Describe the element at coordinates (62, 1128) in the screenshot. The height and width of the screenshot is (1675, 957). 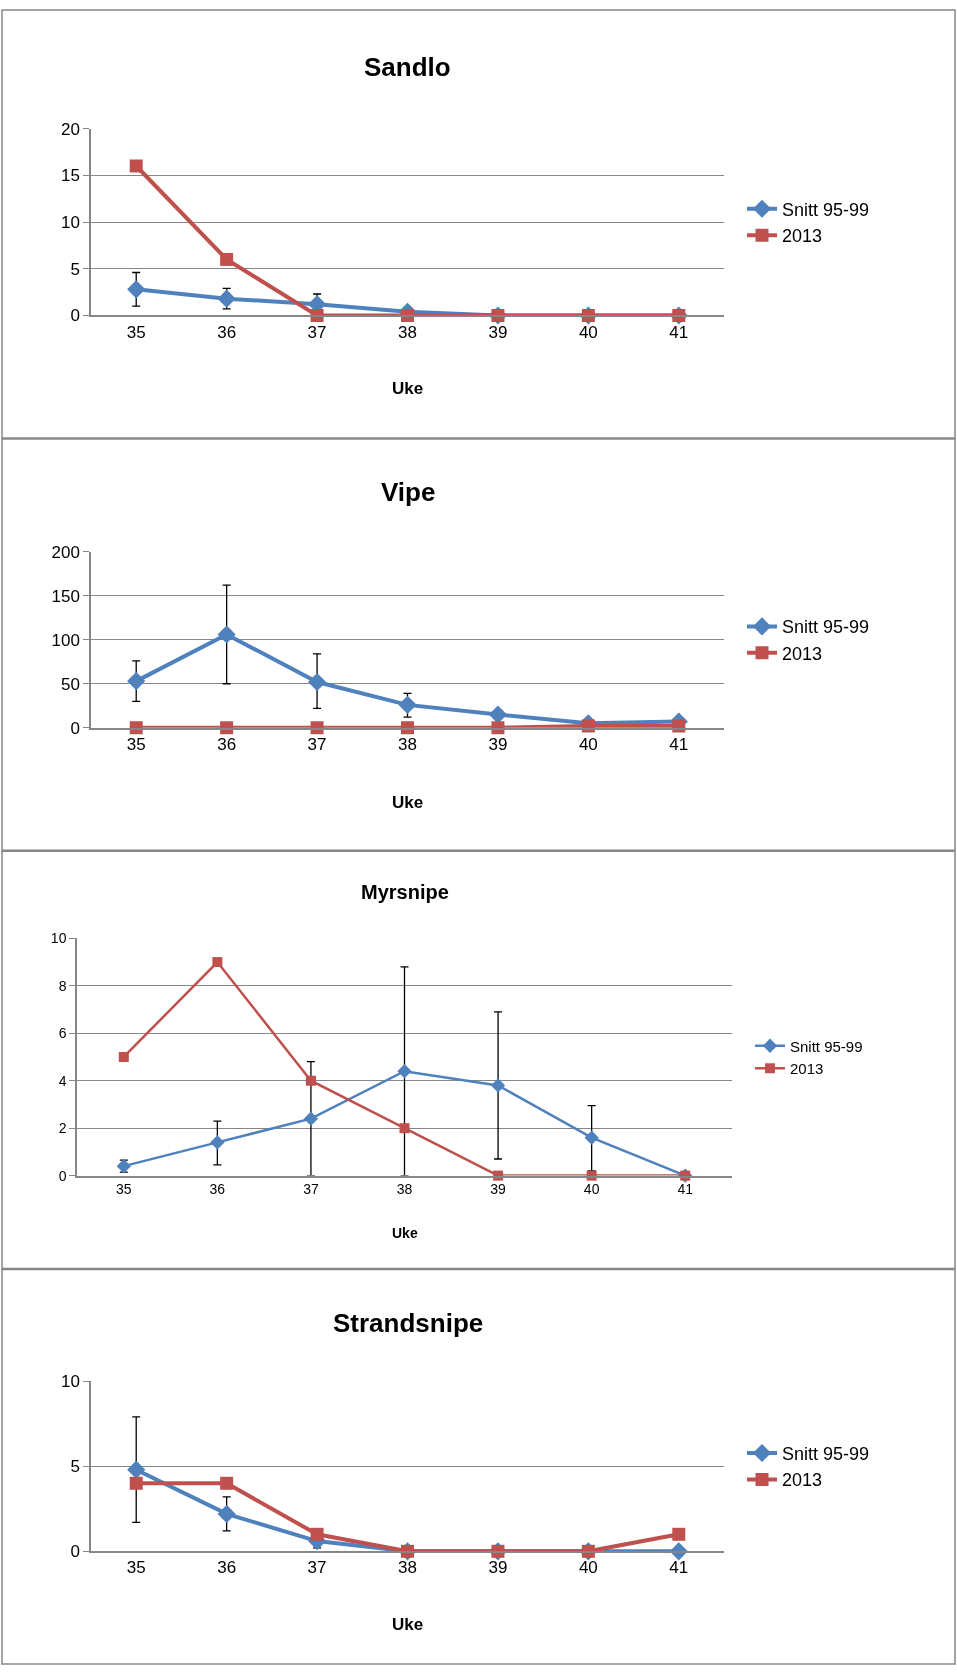
I see `y-tick-label: 2` at that location.